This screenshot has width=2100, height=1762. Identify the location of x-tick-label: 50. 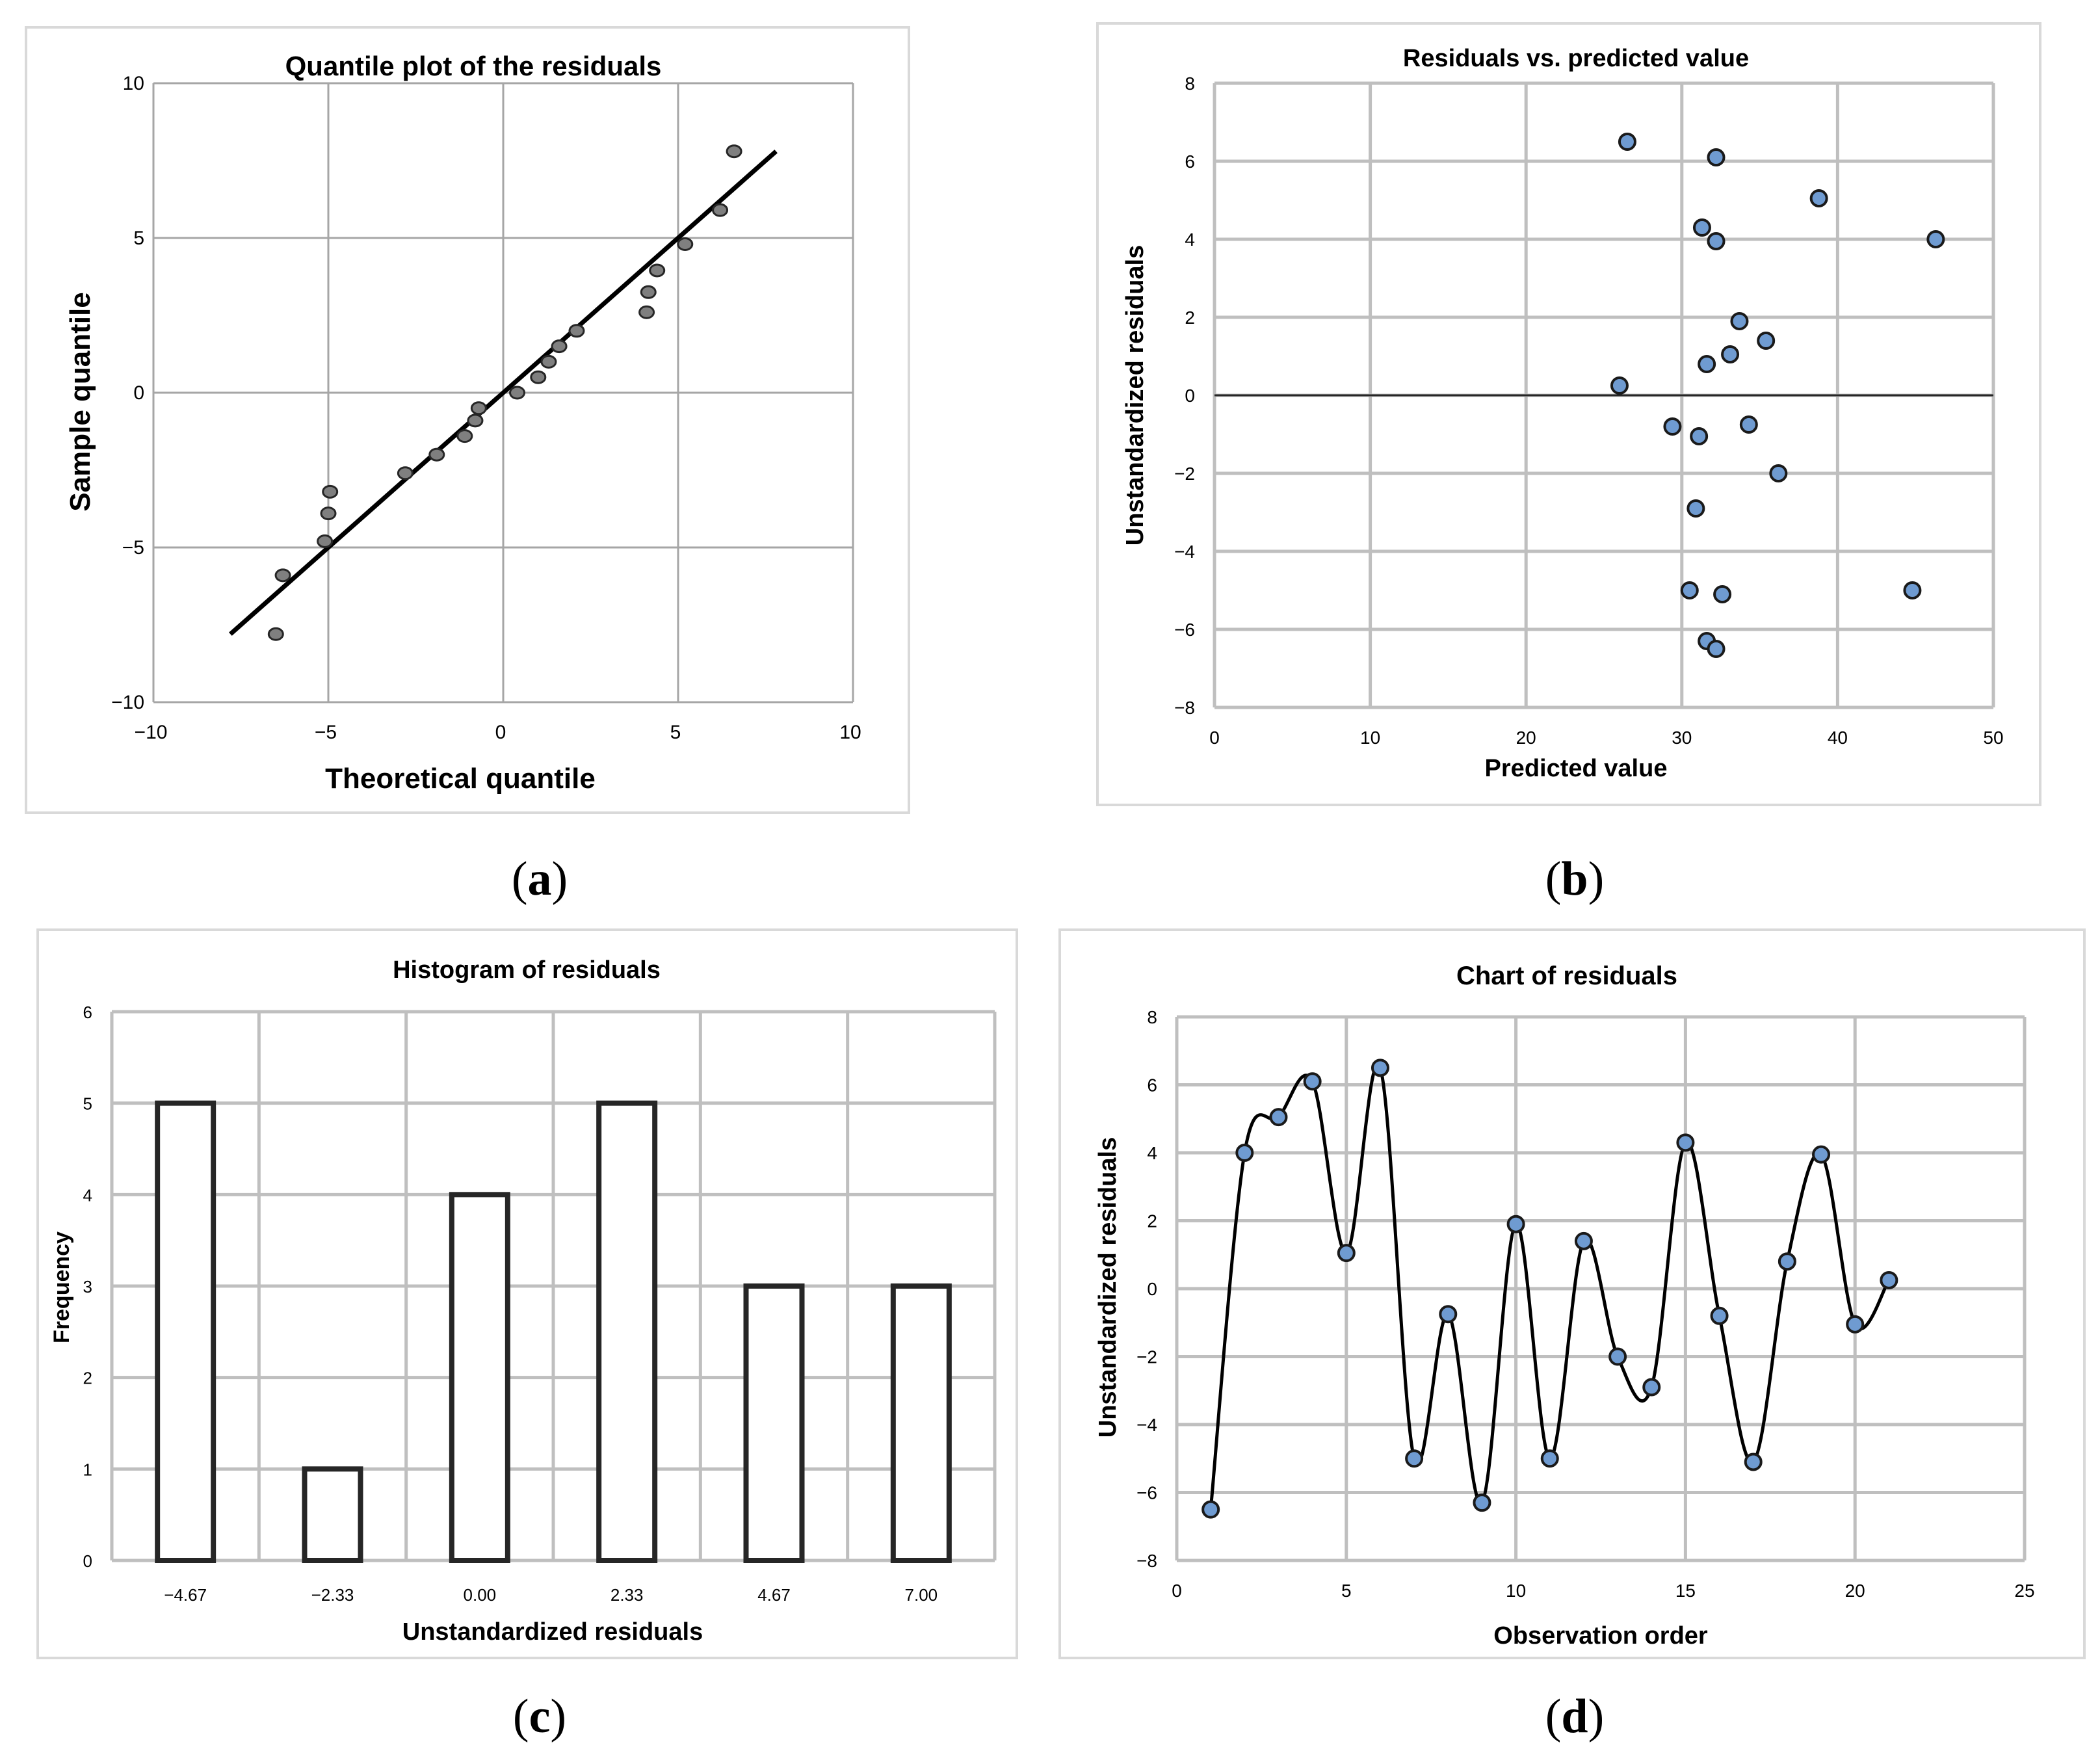
(1993, 738).